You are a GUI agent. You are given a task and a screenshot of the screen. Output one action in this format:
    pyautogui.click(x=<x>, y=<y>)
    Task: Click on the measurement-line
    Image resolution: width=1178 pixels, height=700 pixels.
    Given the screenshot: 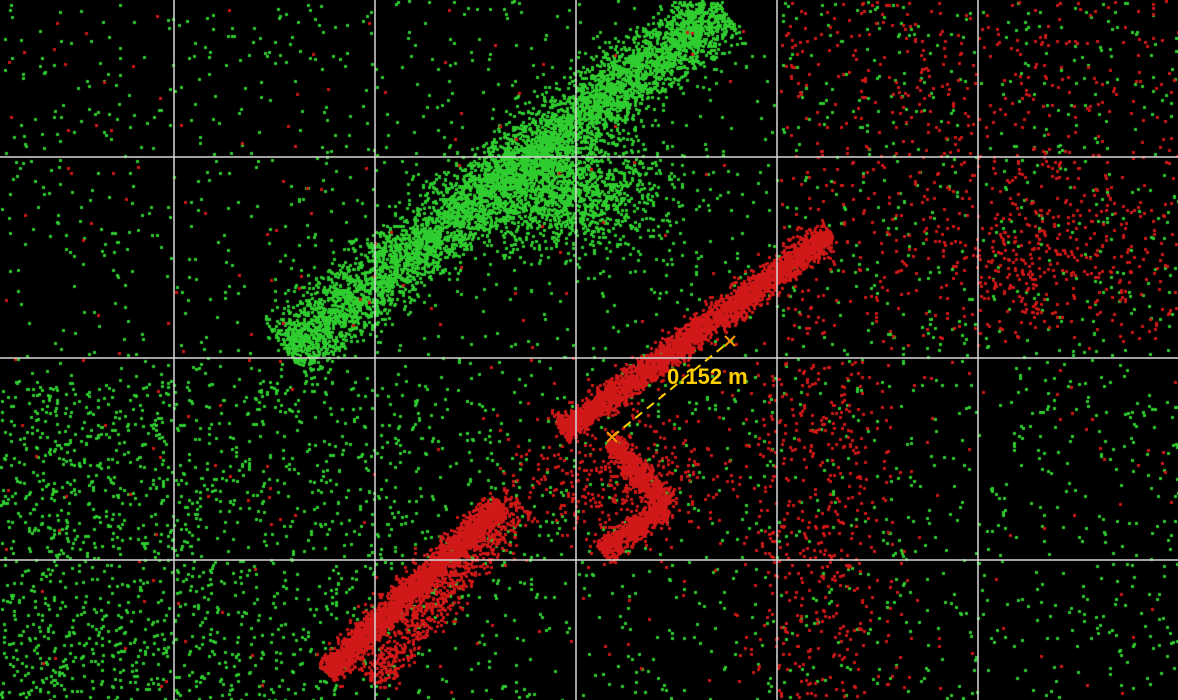 What is the action you would take?
    pyautogui.click(x=671, y=389)
    